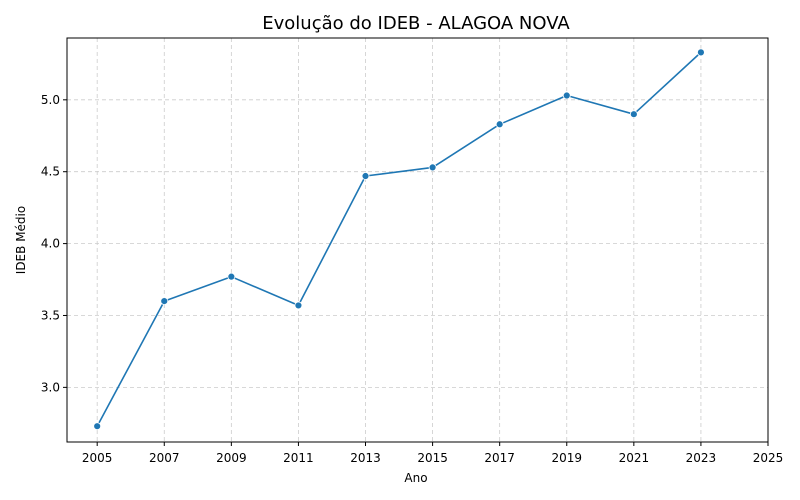 The height and width of the screenshot is (500, 800). What do you see at coordinates (566, 458) in the screenshot?
I see `x-tick-label: 2019` at bounding box center [566, 458].